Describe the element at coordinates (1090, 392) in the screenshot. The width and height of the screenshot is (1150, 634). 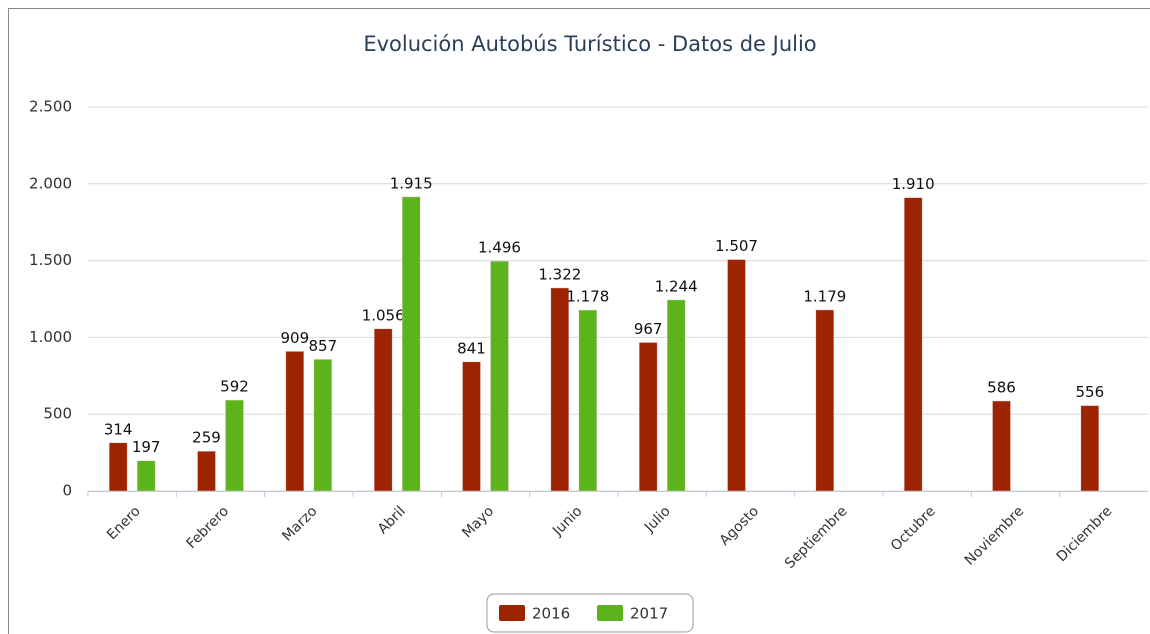
I see `data-label: 556` at that location.